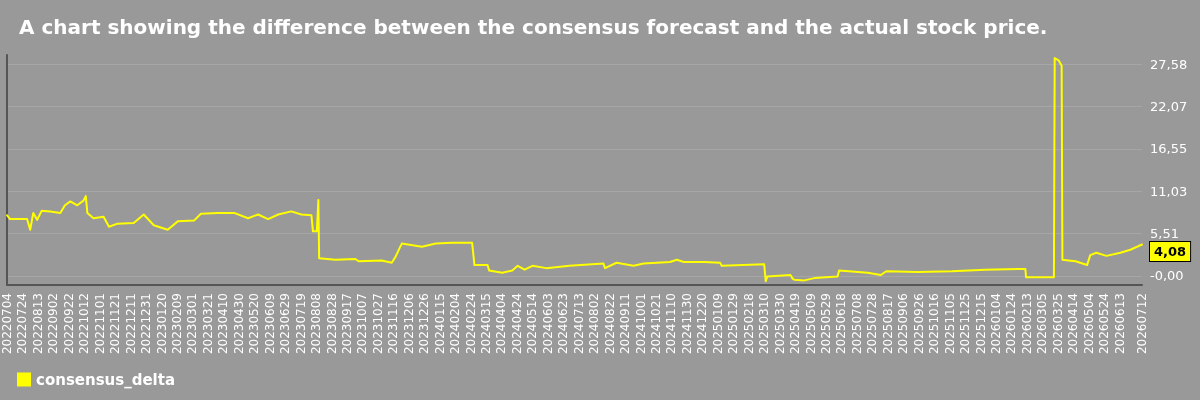 Image resolution: width=1200 pixels, height=400 pixels. What do you see at coordinates (1042, 324) in the screenshot?
I see `x-tick-label: 20260305` at bounding box center [1042, 324].